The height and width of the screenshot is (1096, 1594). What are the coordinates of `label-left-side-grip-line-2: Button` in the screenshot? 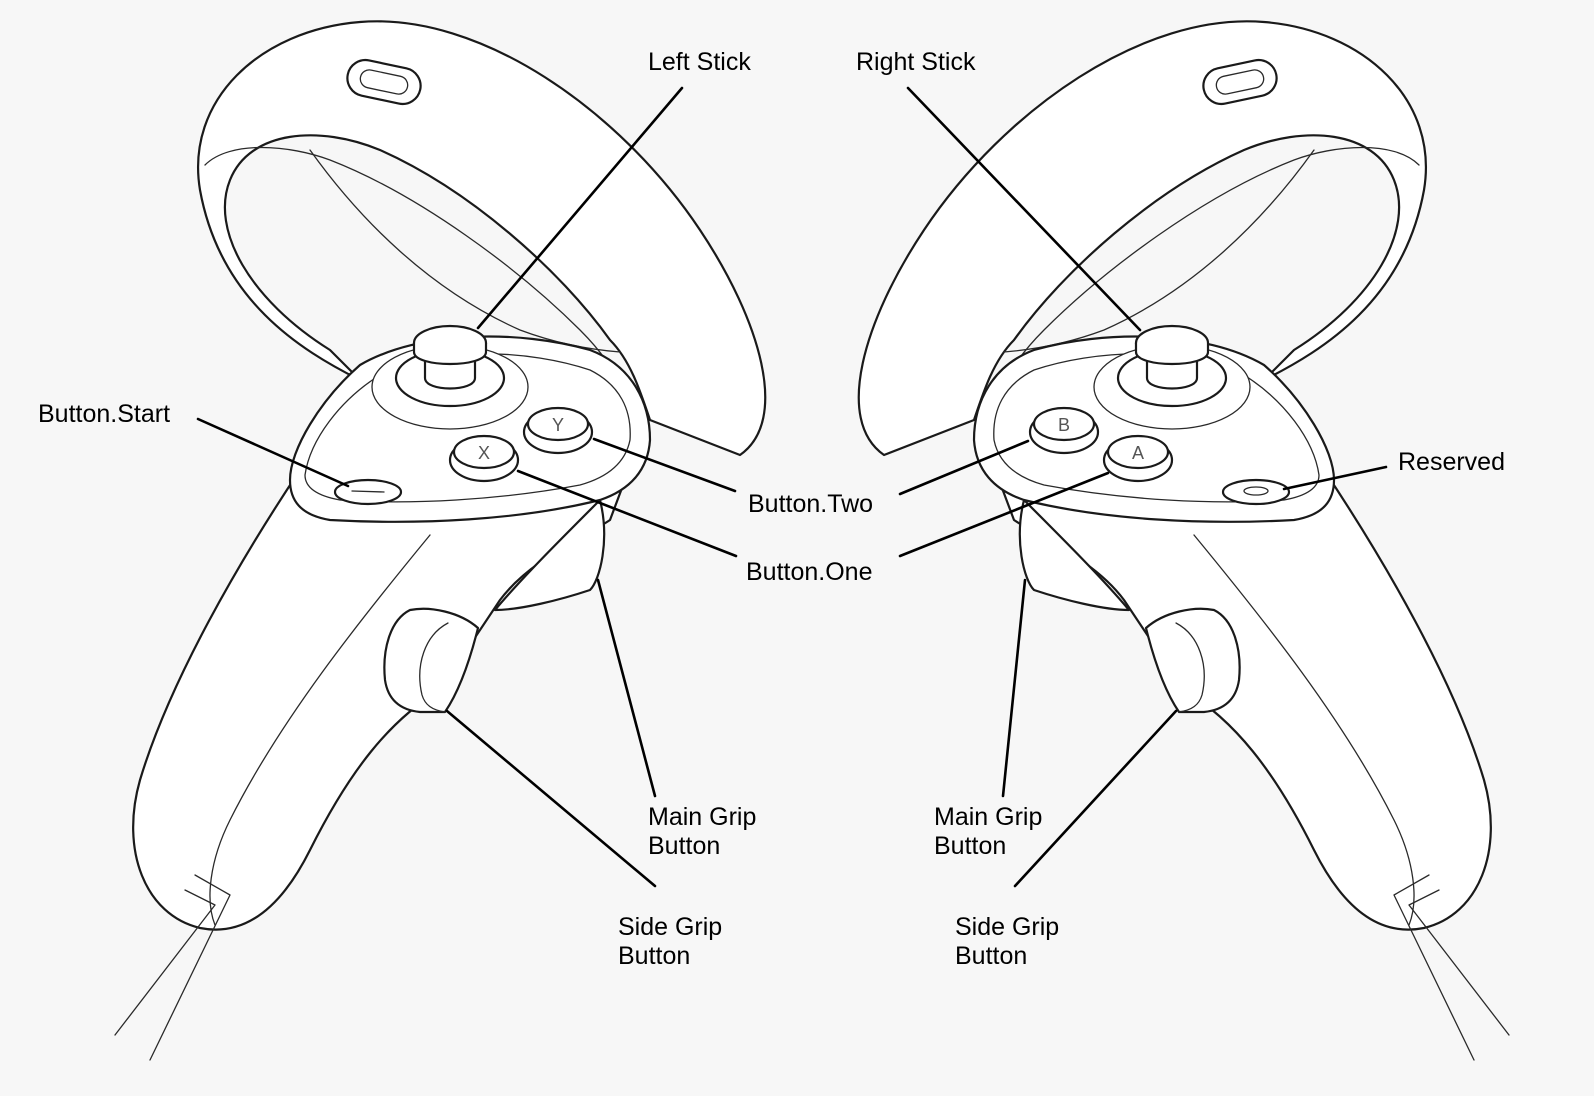 It's located at (654, 956).